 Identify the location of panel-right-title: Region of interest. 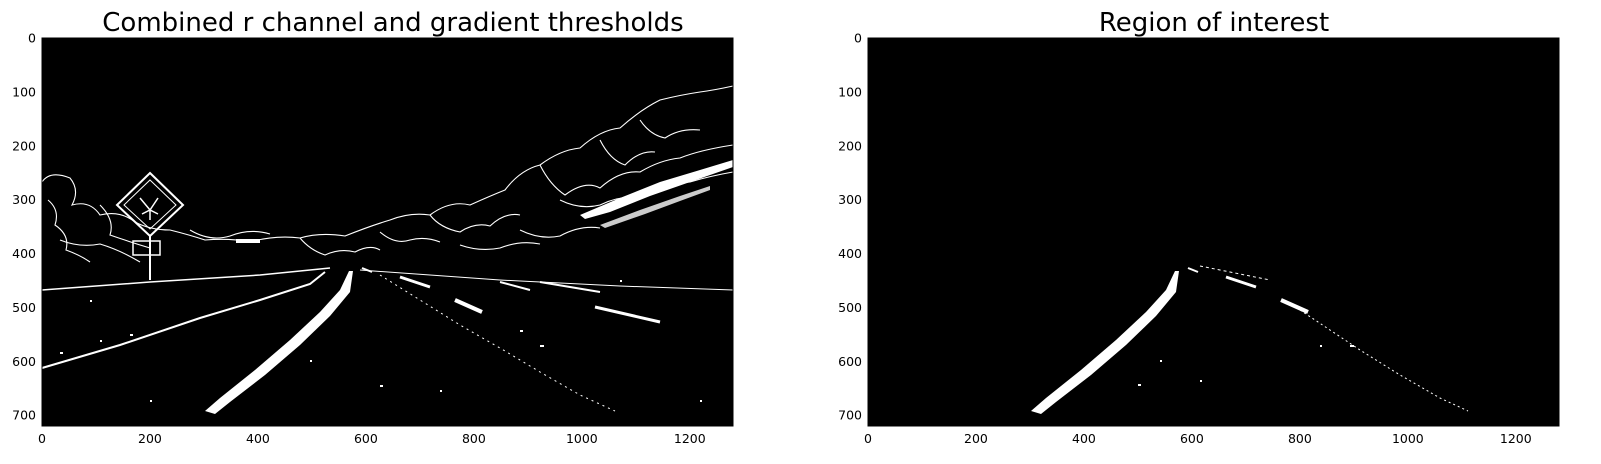
(1214, 23).